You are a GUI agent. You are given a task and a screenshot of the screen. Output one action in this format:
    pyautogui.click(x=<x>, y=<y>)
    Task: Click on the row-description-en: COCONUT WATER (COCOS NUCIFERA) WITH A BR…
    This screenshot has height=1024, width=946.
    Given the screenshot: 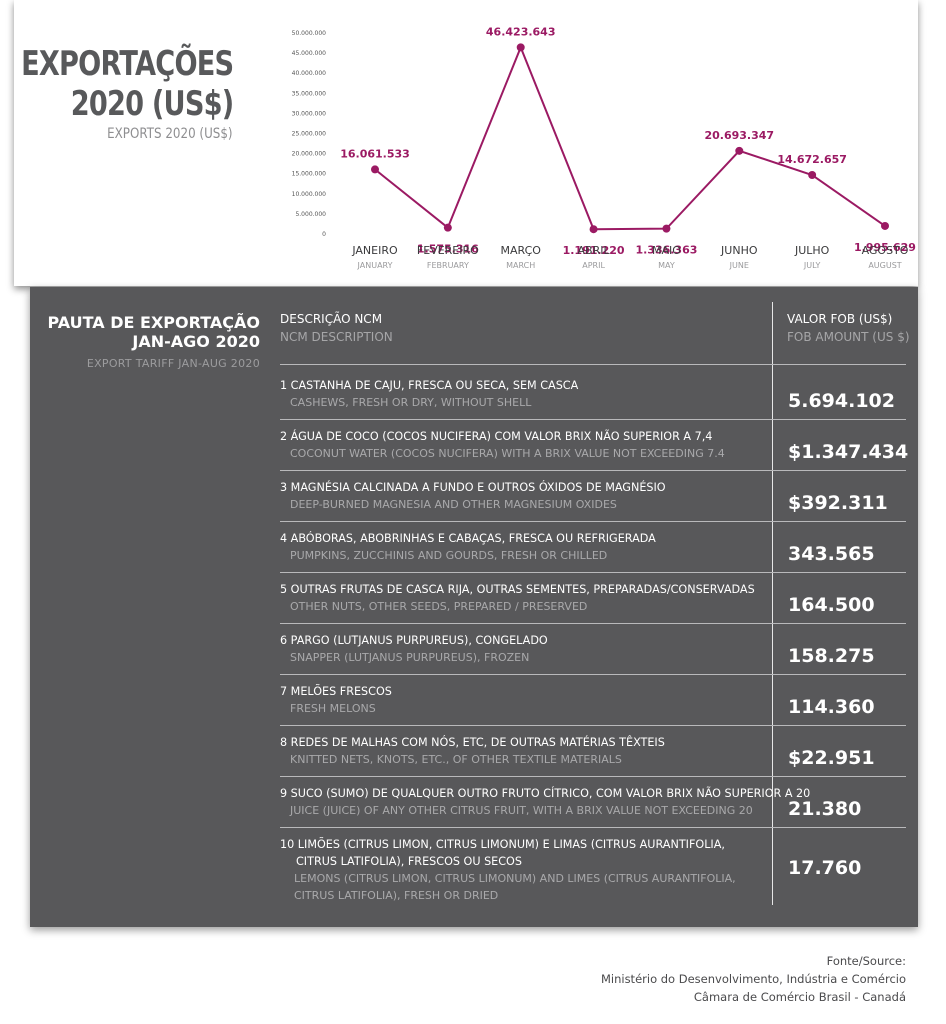 What is the action you would take?
    pyautogui.click(x=507, y=453)
    